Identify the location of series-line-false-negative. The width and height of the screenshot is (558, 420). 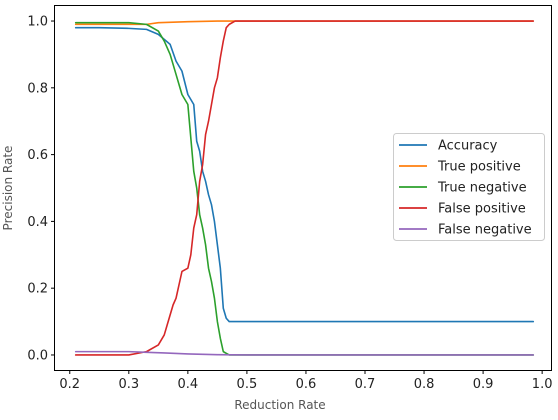
(304, 353).